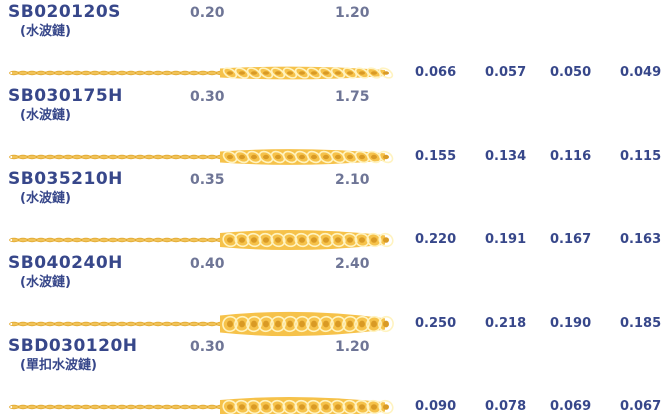  Describe the element at coordinates (73, 346) in the screenshot. I see `product-code: SBD030120H` at that location.